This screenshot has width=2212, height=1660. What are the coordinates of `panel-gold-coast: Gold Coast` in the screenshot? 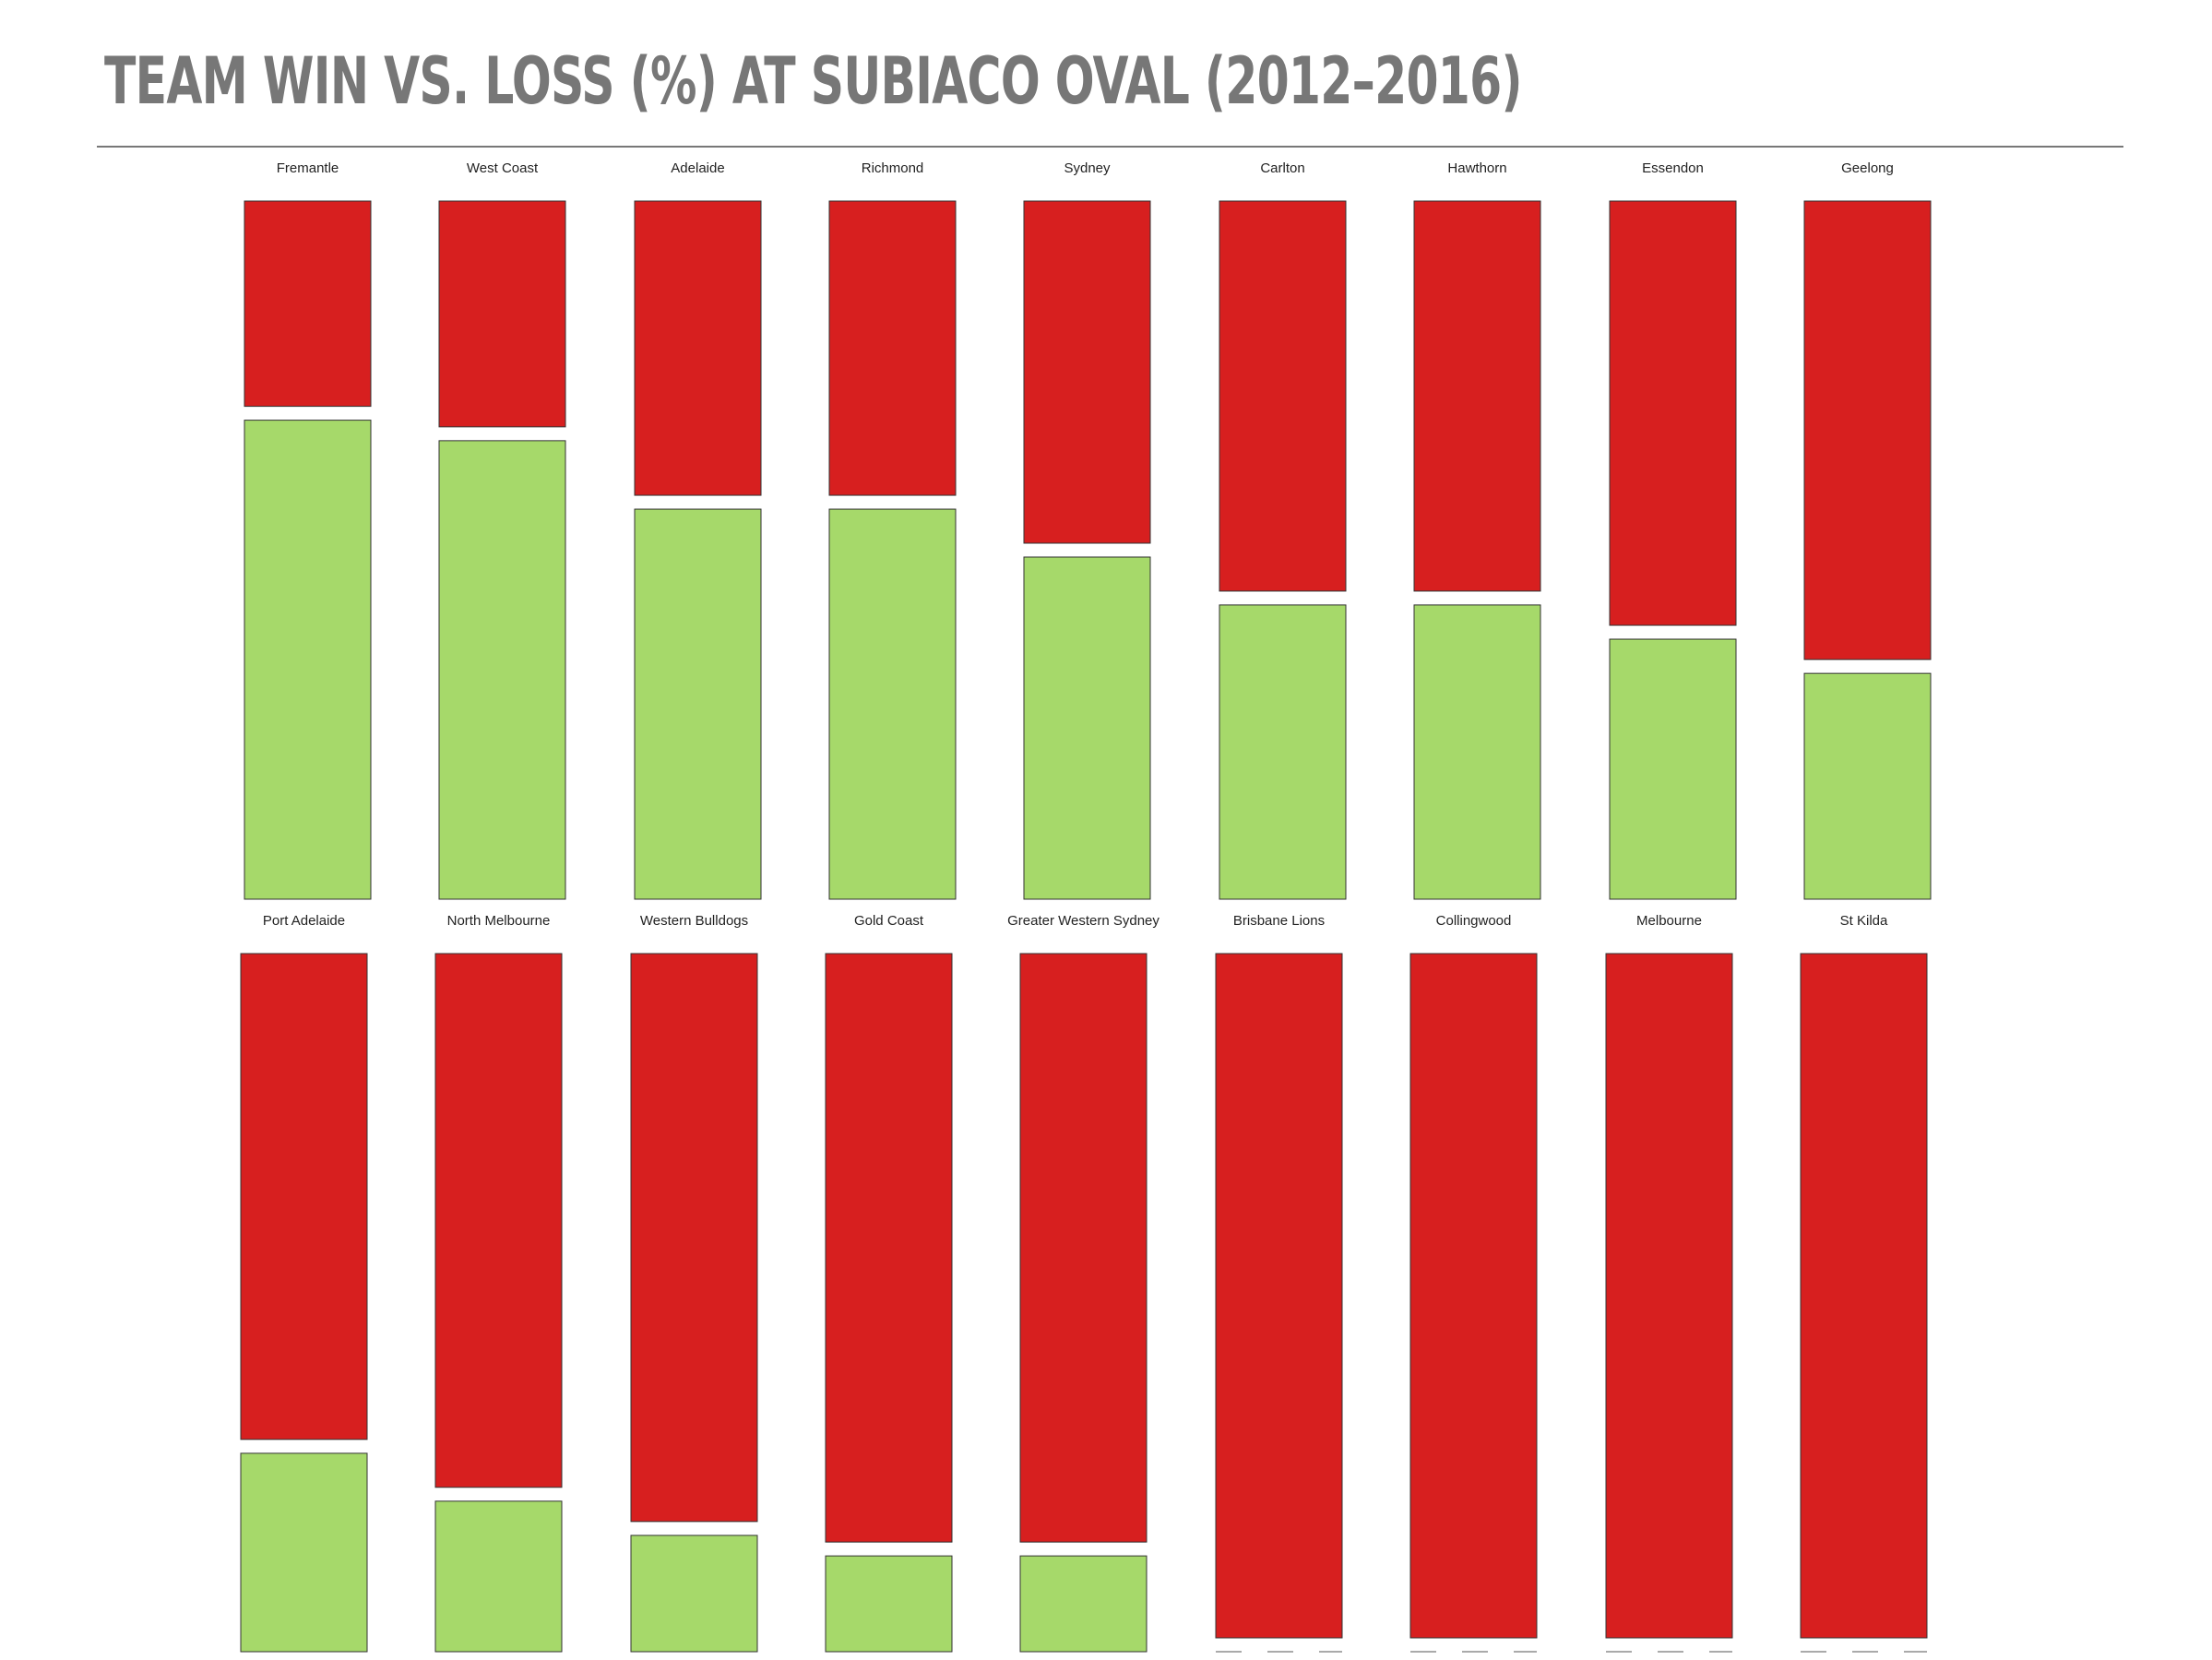 It's located at (889, 1283).